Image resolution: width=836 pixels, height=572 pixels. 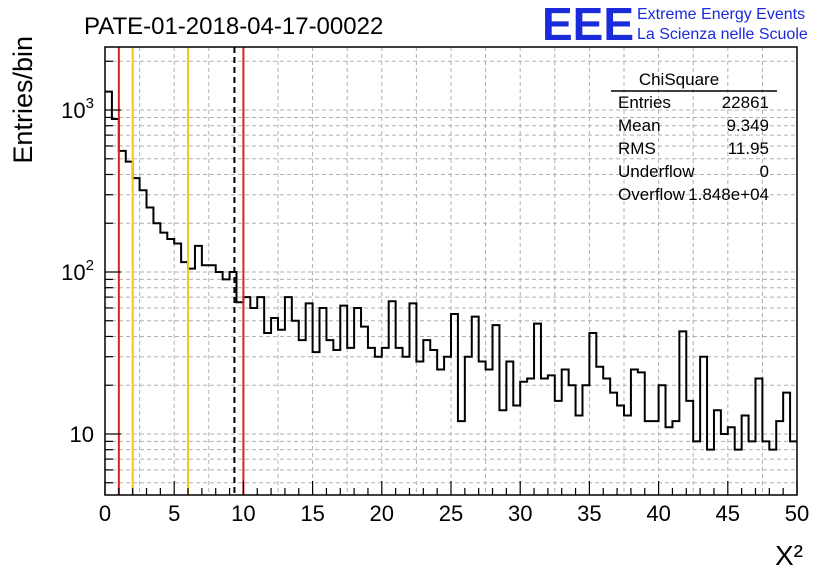 What do you see at coordinates (639, 125) in the screenshot?
I see `stats-label: Mean` at bounding box center [639, 125].